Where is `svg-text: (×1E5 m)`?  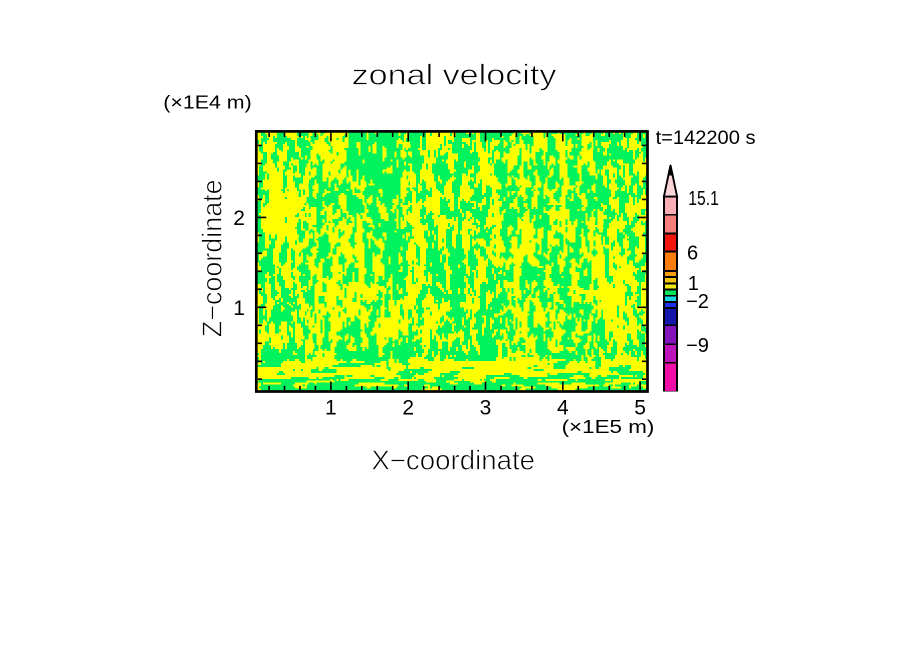
svg-text: (×1E5 m) is located at coordinates (608, 426).